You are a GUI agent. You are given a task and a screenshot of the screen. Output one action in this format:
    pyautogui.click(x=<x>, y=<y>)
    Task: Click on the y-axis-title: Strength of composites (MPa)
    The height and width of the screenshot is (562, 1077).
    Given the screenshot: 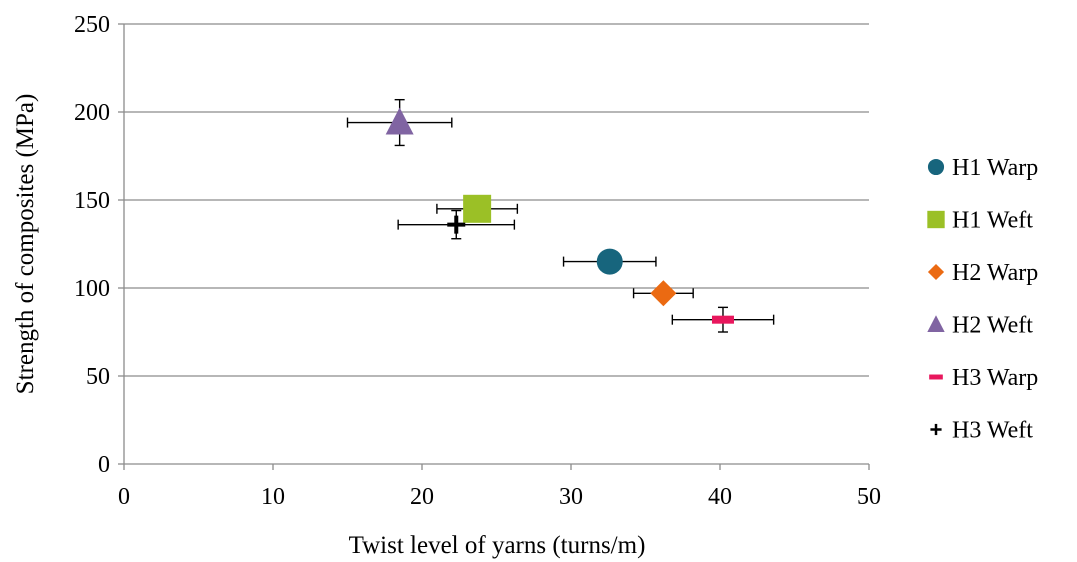 What is the action you would take?
    pyautogui.click(x=25, y=244)
    